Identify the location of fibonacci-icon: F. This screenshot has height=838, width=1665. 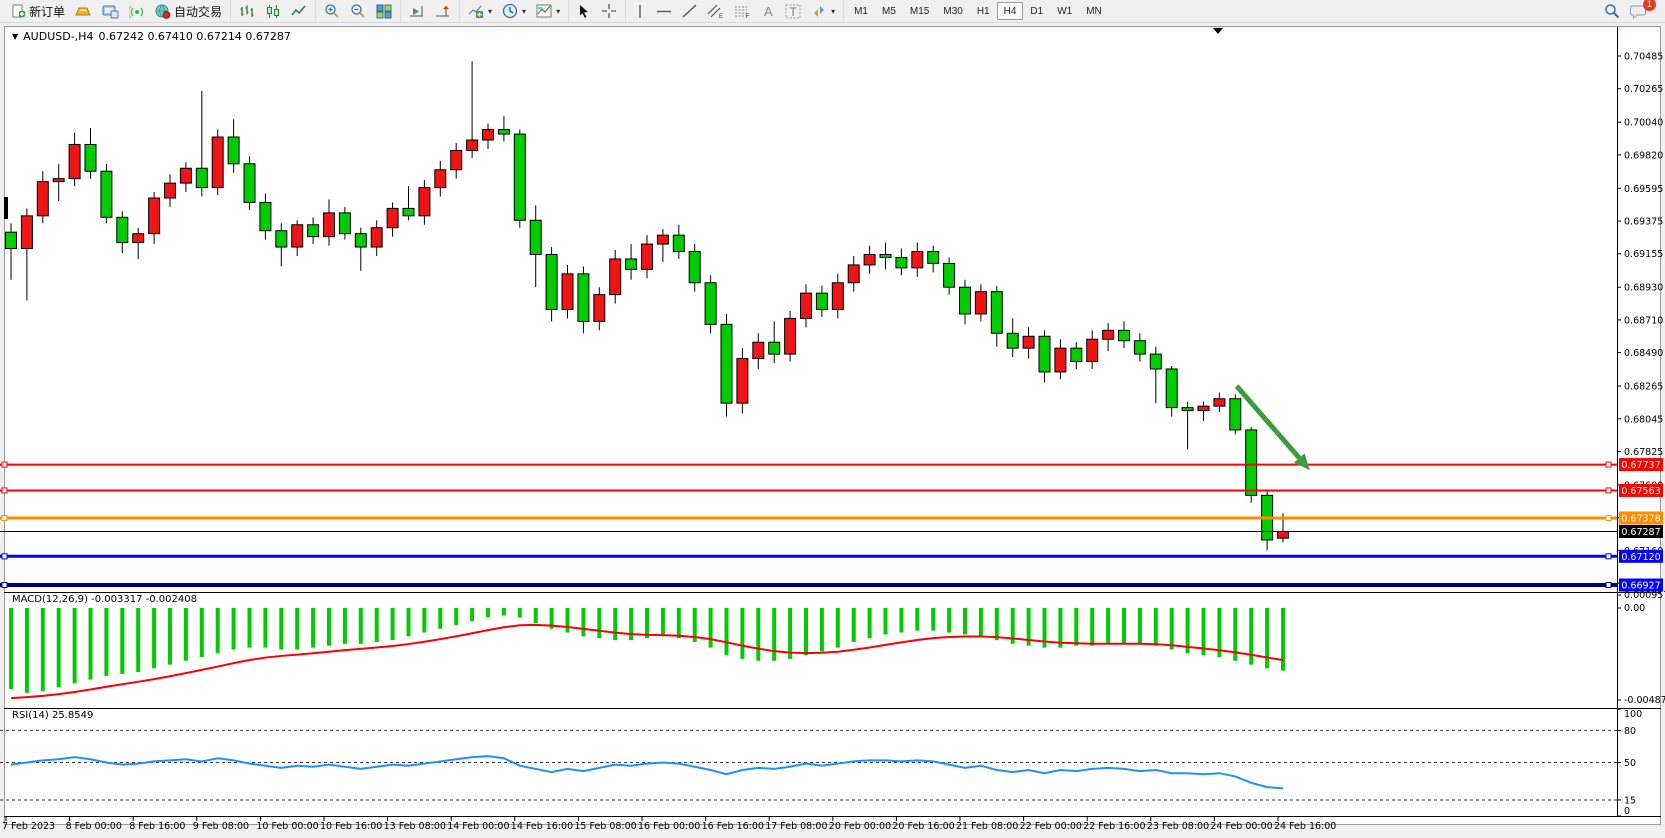
(742, 11).